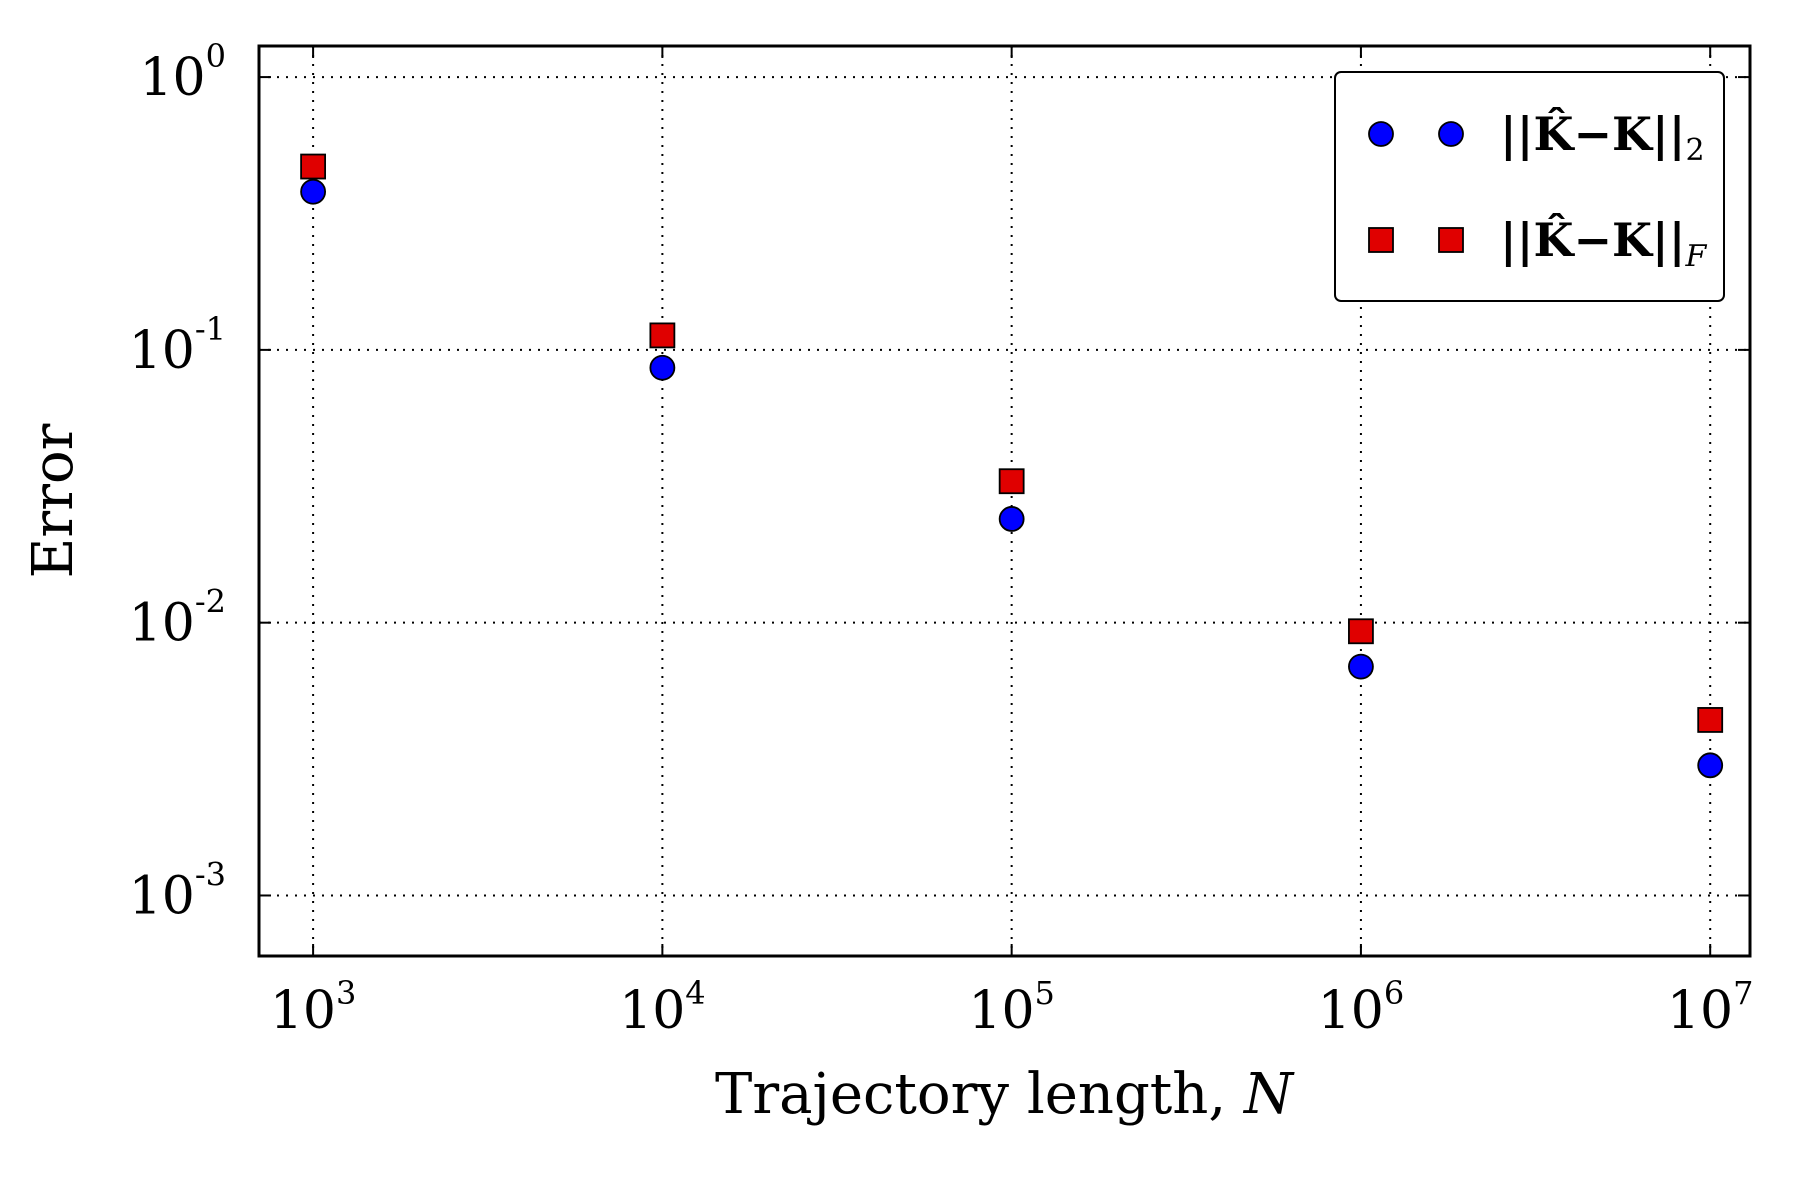 The width and height of the screenshot is (1800, 1200). I want to click on legend-label: ||K̂−K||F, so click(1603, 243).